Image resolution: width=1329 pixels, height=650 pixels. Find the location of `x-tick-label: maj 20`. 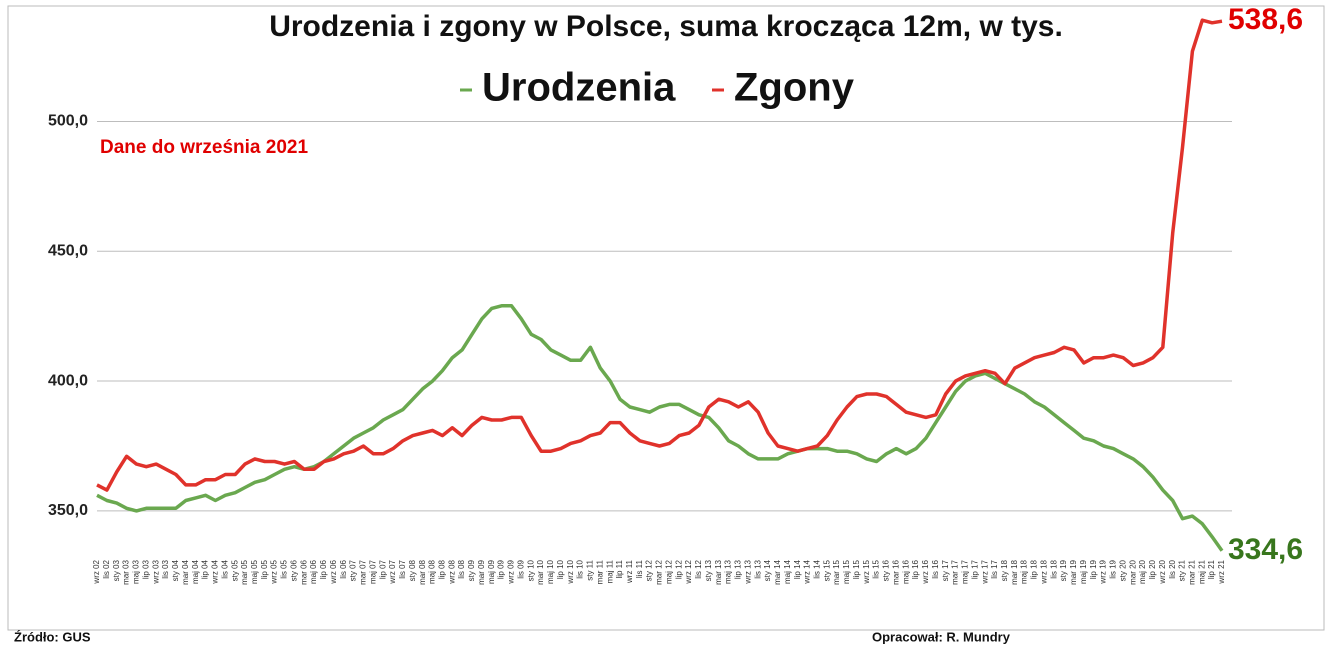

x-tick-label: maj 20 is located at coordinates (1142, 571).